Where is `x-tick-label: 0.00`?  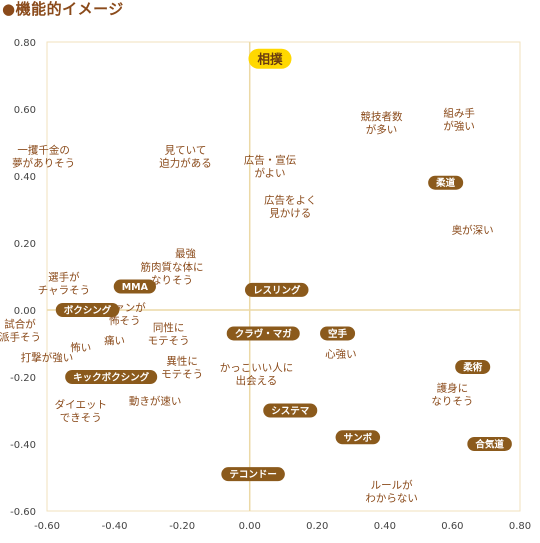
x-tick-label: 0.00 is located at coordinates (250, 526).